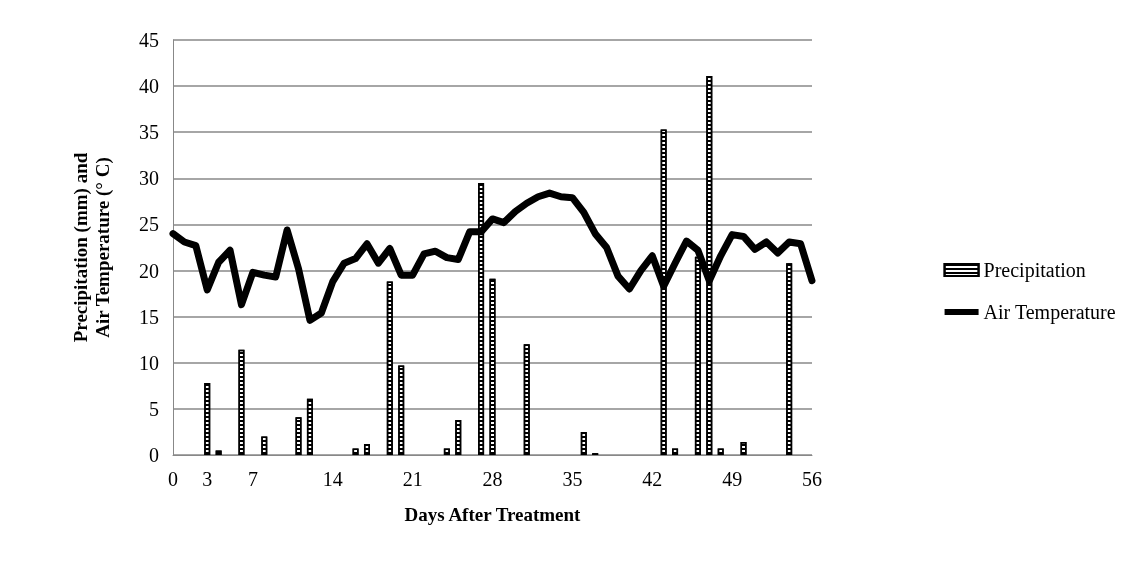  I want to click on y-tick-label: 5, so click(154, 408).